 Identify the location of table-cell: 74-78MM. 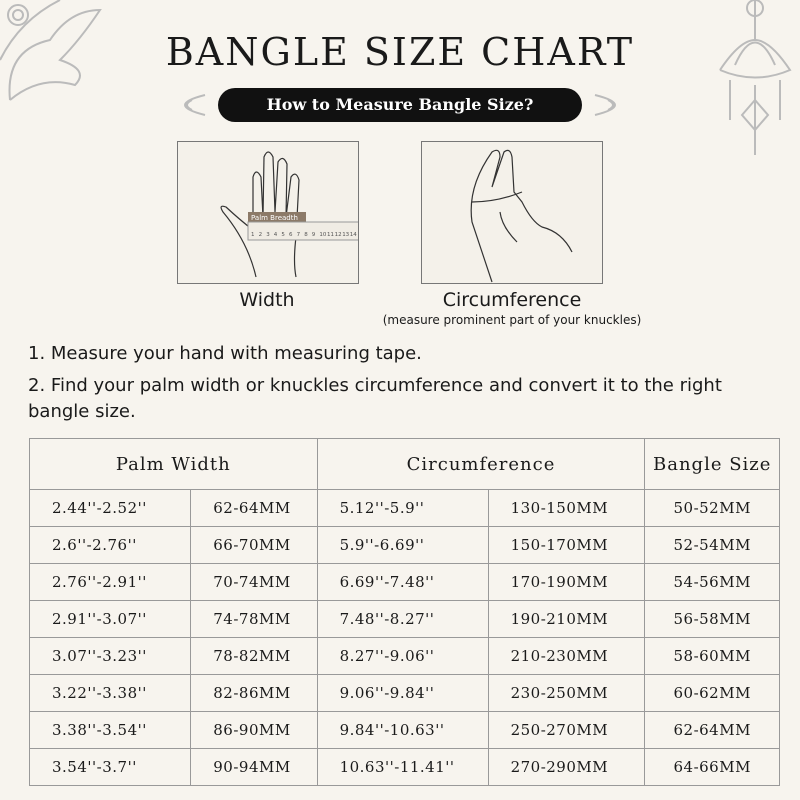
(254, 619).